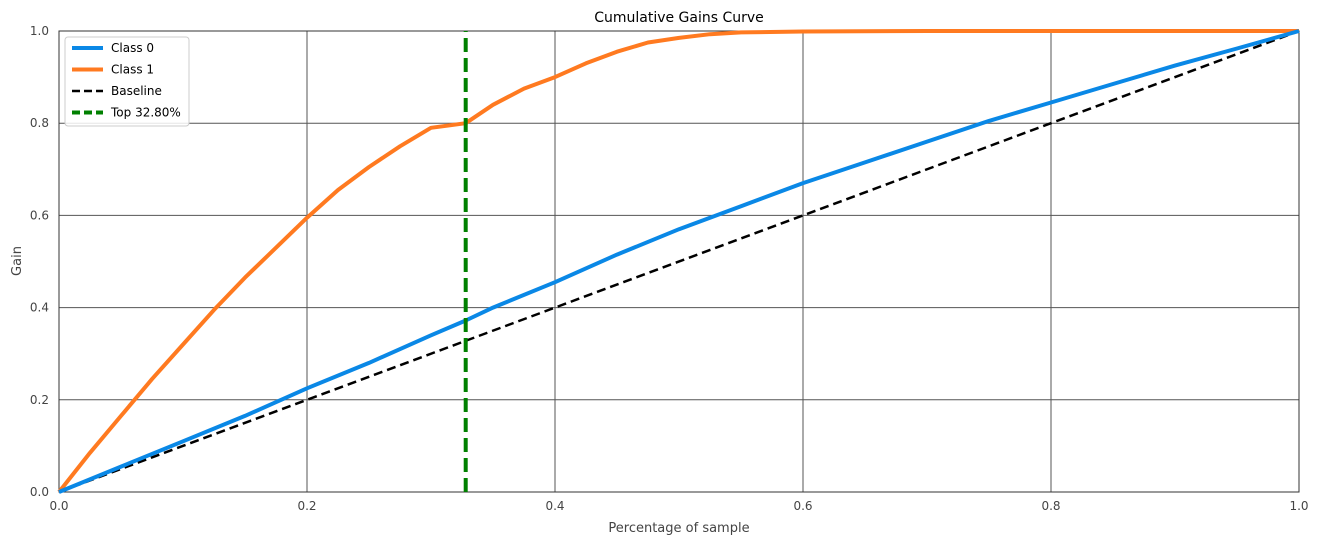 Image resolution: width=1318 pixels, height=545 pixels. Describe the element at coordinates (1298, 506) in the screenshot. I see `x-tick-label: 1.0` at that location.